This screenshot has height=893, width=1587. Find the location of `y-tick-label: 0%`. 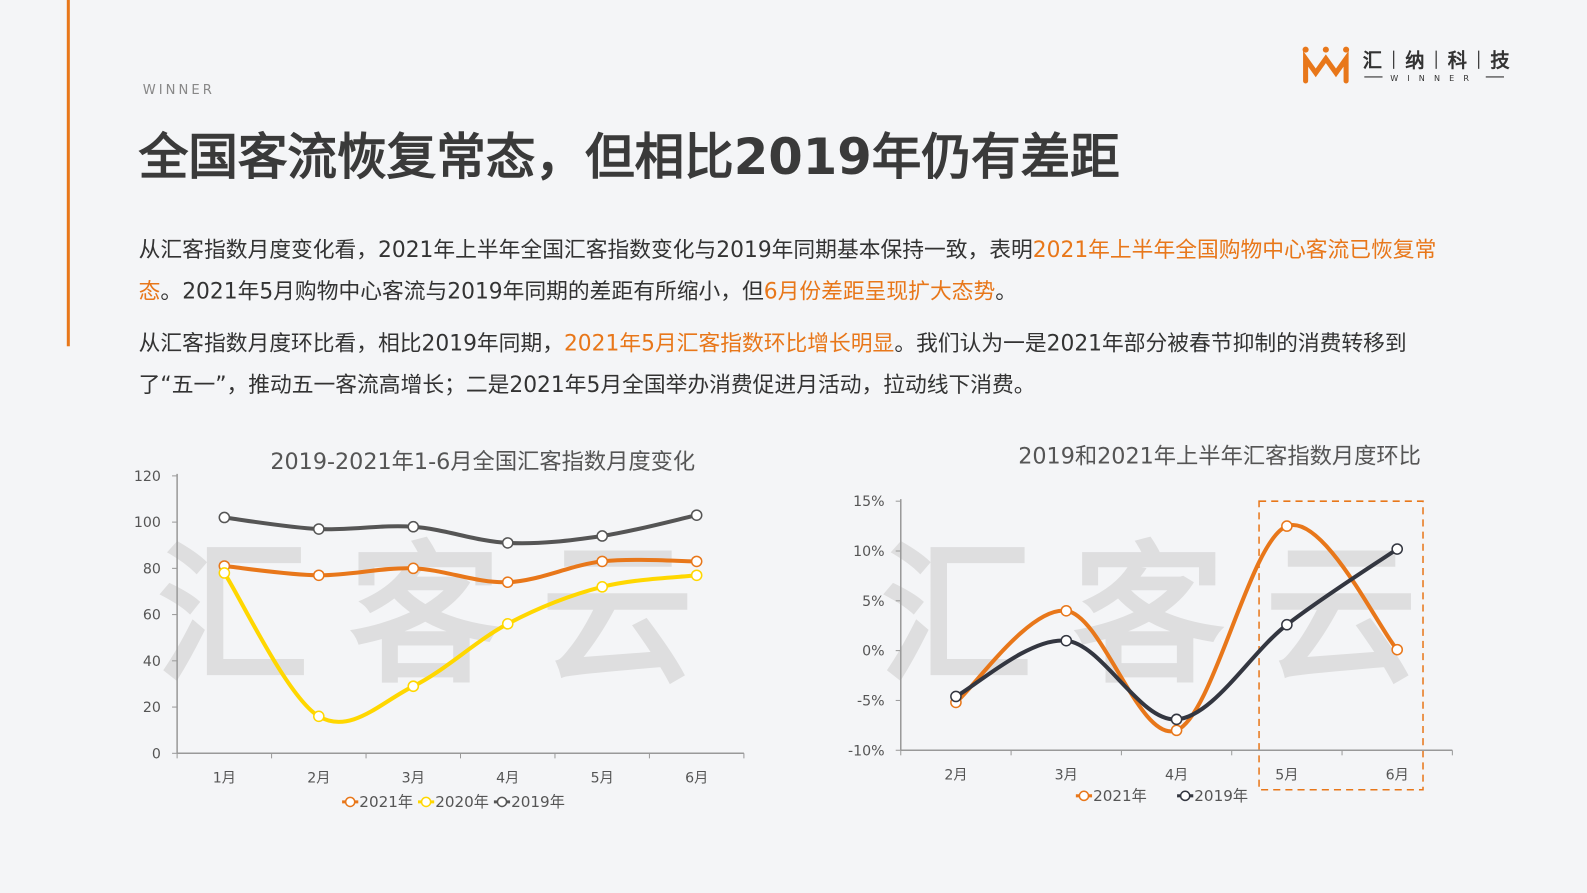

y-tick-label: 0% is located at coordinates (873, 652).